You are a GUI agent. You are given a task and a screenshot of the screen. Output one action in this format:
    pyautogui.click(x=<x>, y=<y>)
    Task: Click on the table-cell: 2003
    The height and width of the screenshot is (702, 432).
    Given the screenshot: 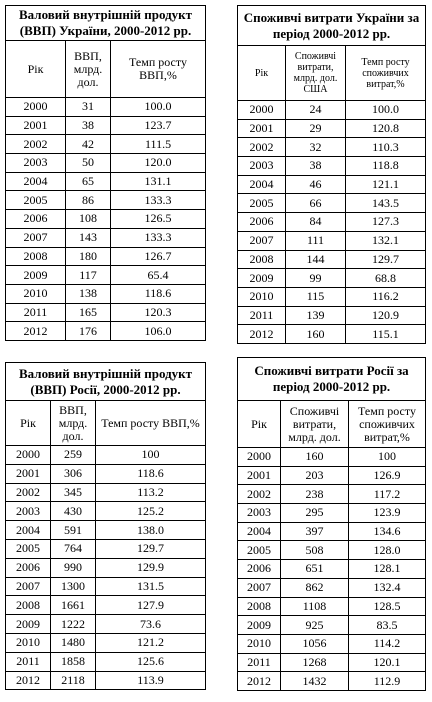 What is the action you would take?
    pyautogui.click(x=259, y=513)
    